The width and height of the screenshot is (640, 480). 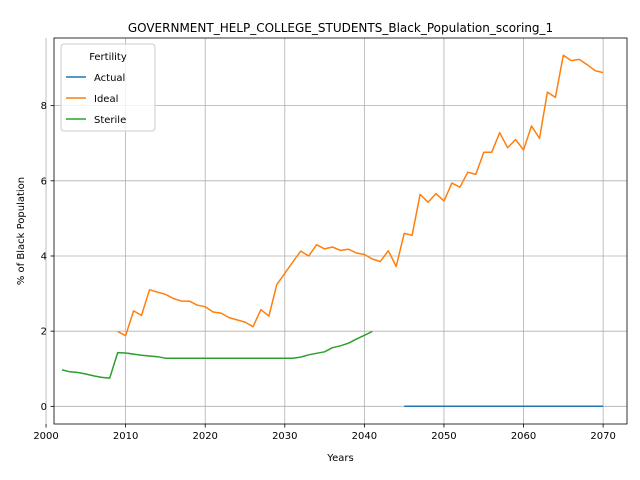 What do you see at coordinates (108, 57) in the screenshot?
I see `legend-title: Fertility` at bounding box center [108, 57].